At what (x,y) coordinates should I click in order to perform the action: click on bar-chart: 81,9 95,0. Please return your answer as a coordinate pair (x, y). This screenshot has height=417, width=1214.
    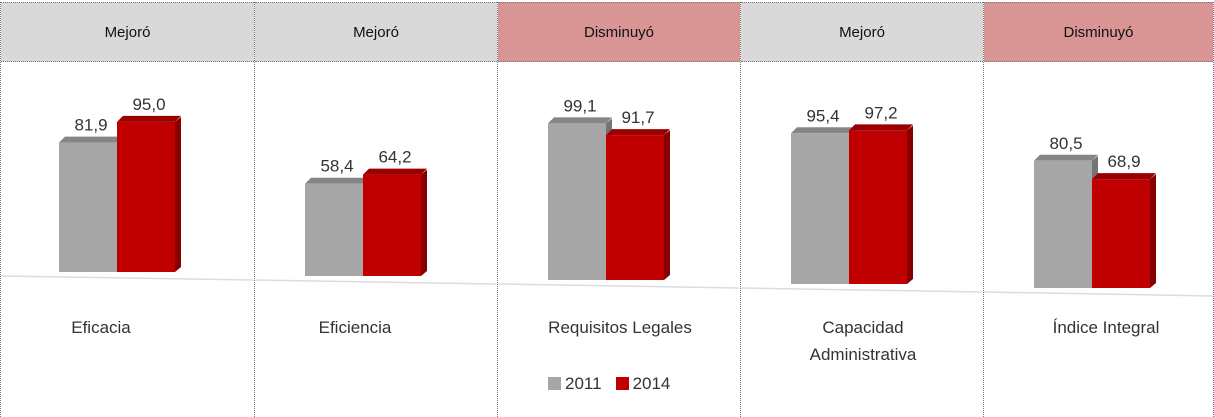
    Looking at the image, I should click on (127, 188).